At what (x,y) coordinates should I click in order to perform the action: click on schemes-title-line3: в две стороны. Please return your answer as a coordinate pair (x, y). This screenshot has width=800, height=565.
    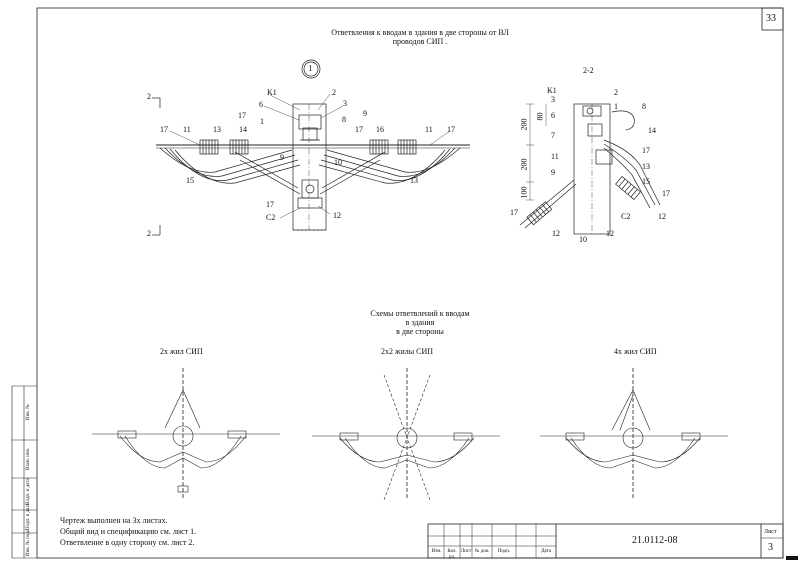
    Looking at the image, I should click on (420, 331).